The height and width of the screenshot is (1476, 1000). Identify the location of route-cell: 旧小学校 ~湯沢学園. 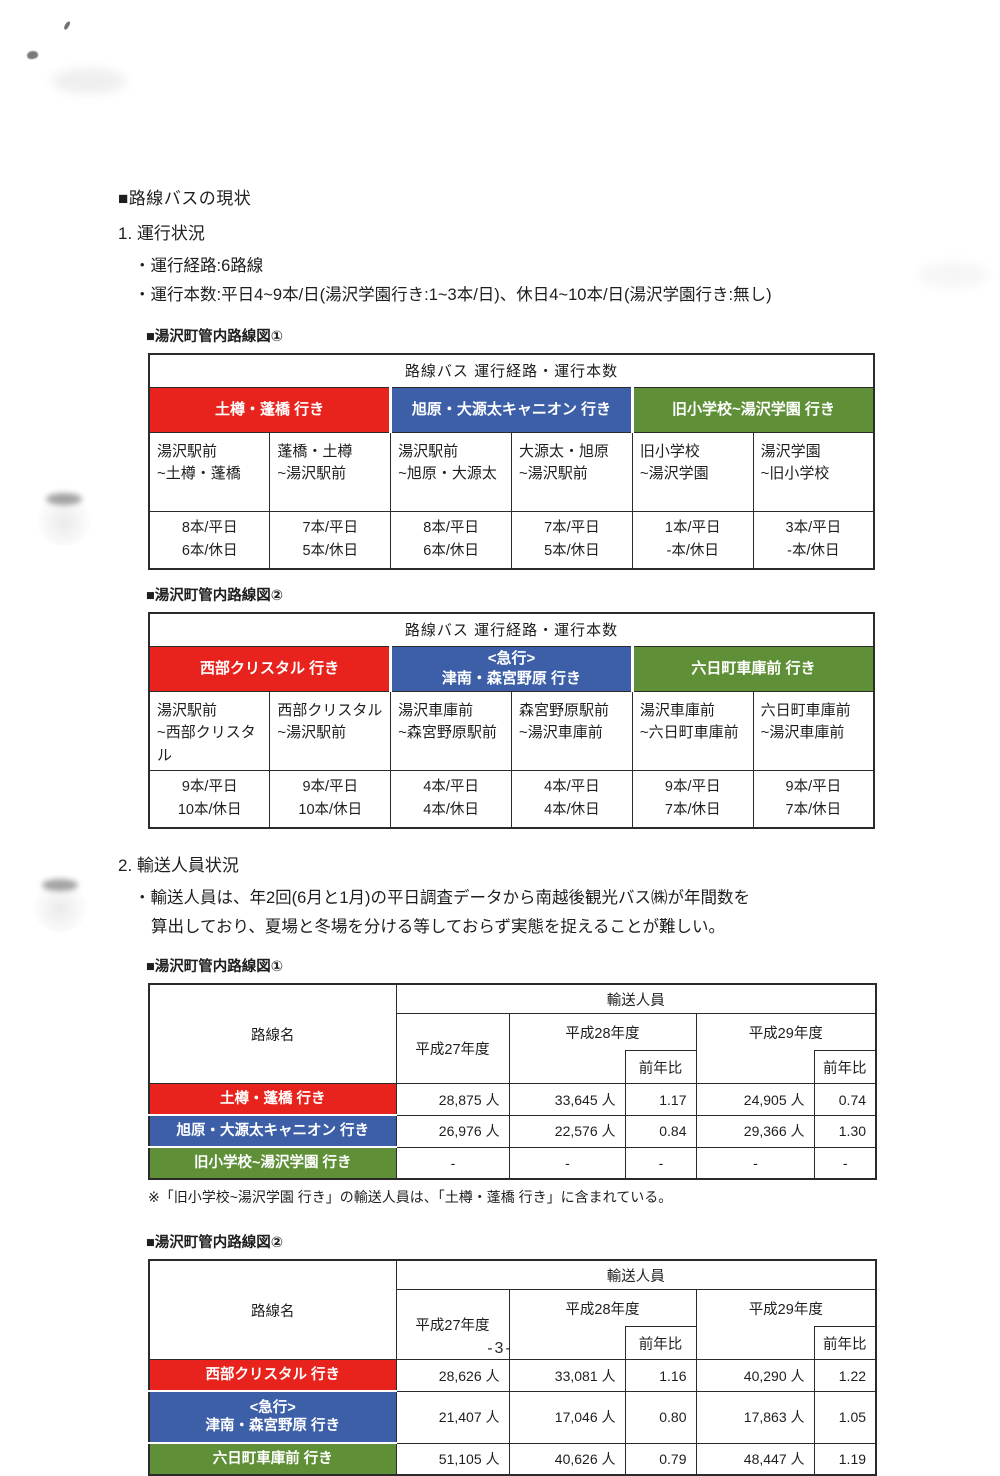
(692, 471).